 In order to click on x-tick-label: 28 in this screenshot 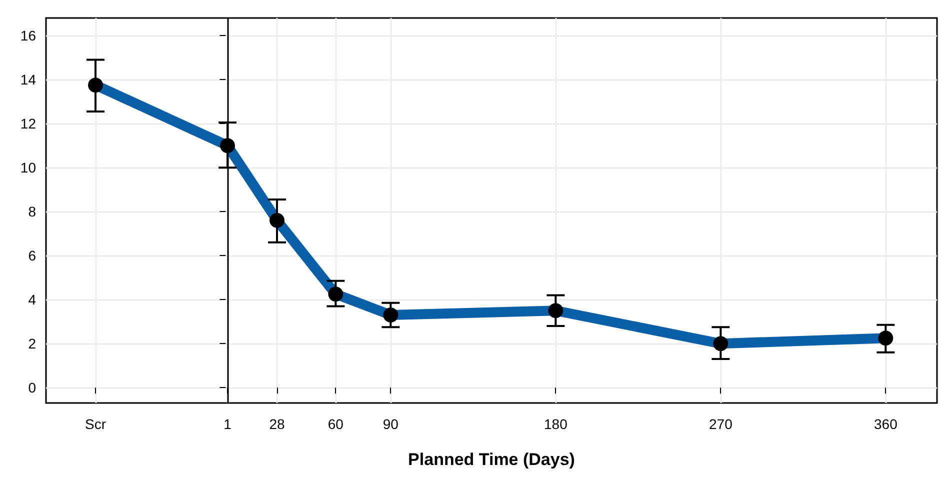, I will do `click(277, 424)`.